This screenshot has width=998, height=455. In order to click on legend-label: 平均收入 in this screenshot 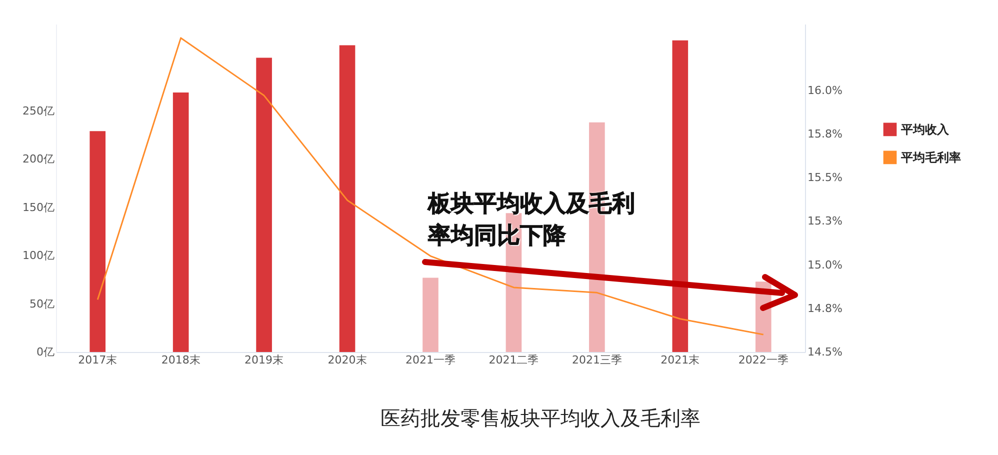, I will do `click(925, 129)`.